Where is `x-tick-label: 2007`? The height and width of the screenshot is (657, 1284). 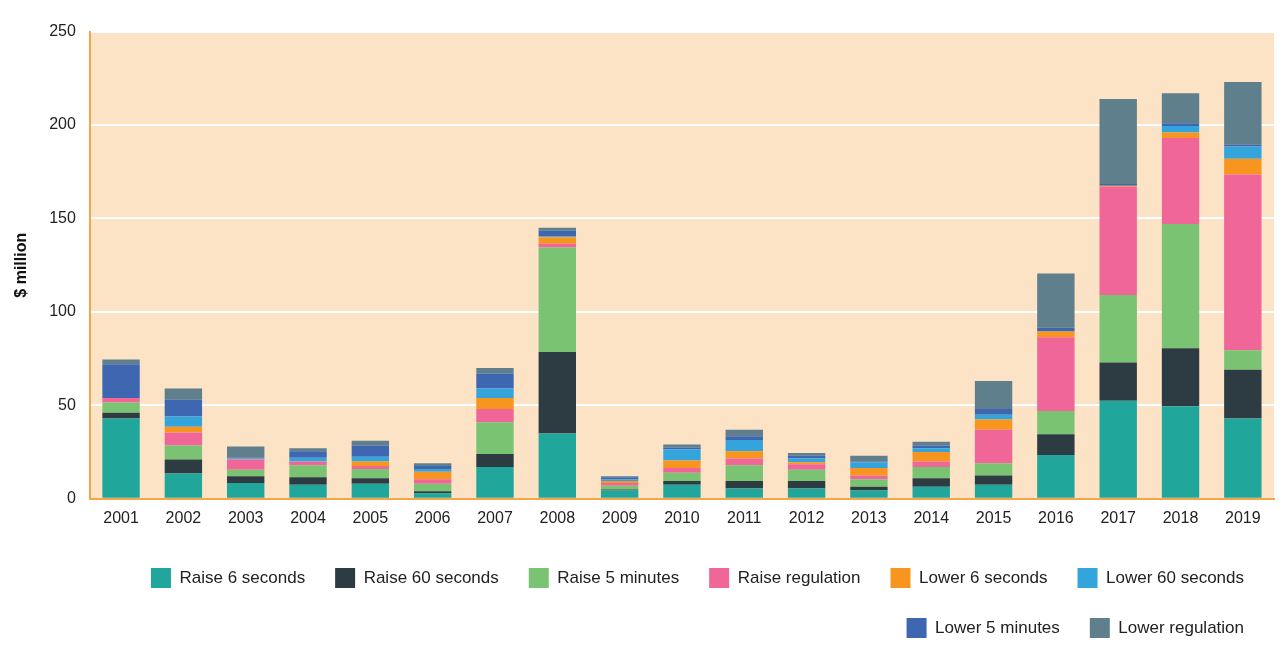
x-tick-label: 2007 is located at coordinates (495, 517).